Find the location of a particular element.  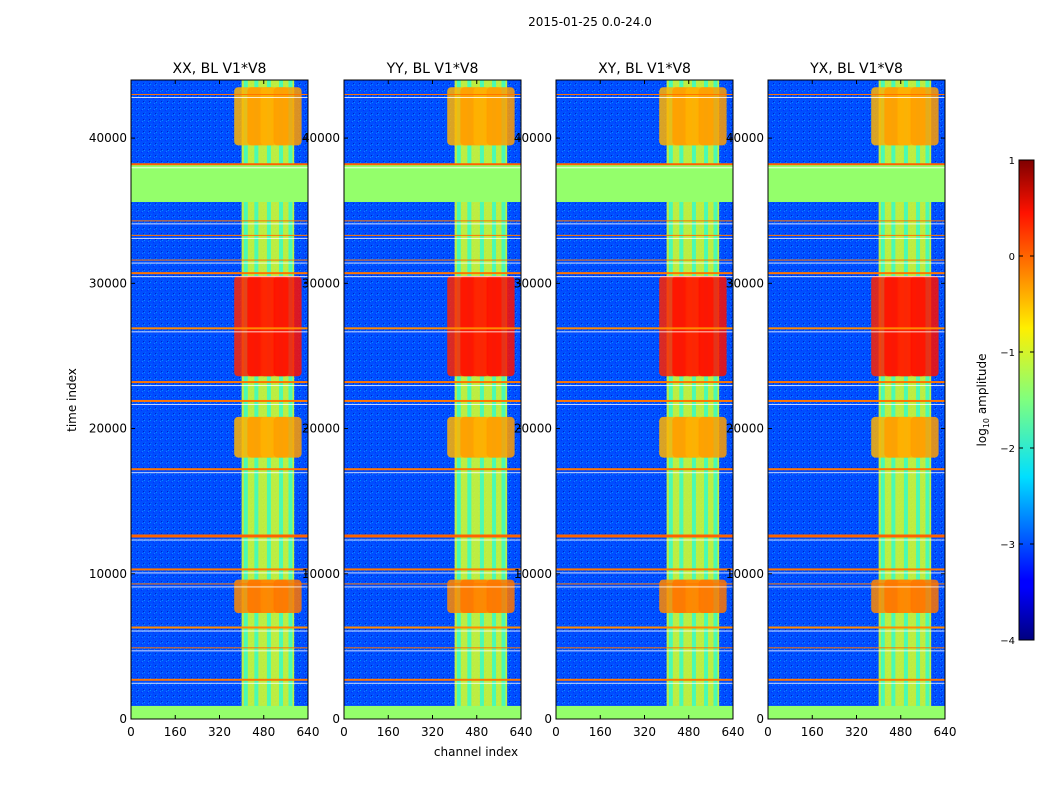

colorbar-tick-label: −1 is located at coordinates (1007, 353).